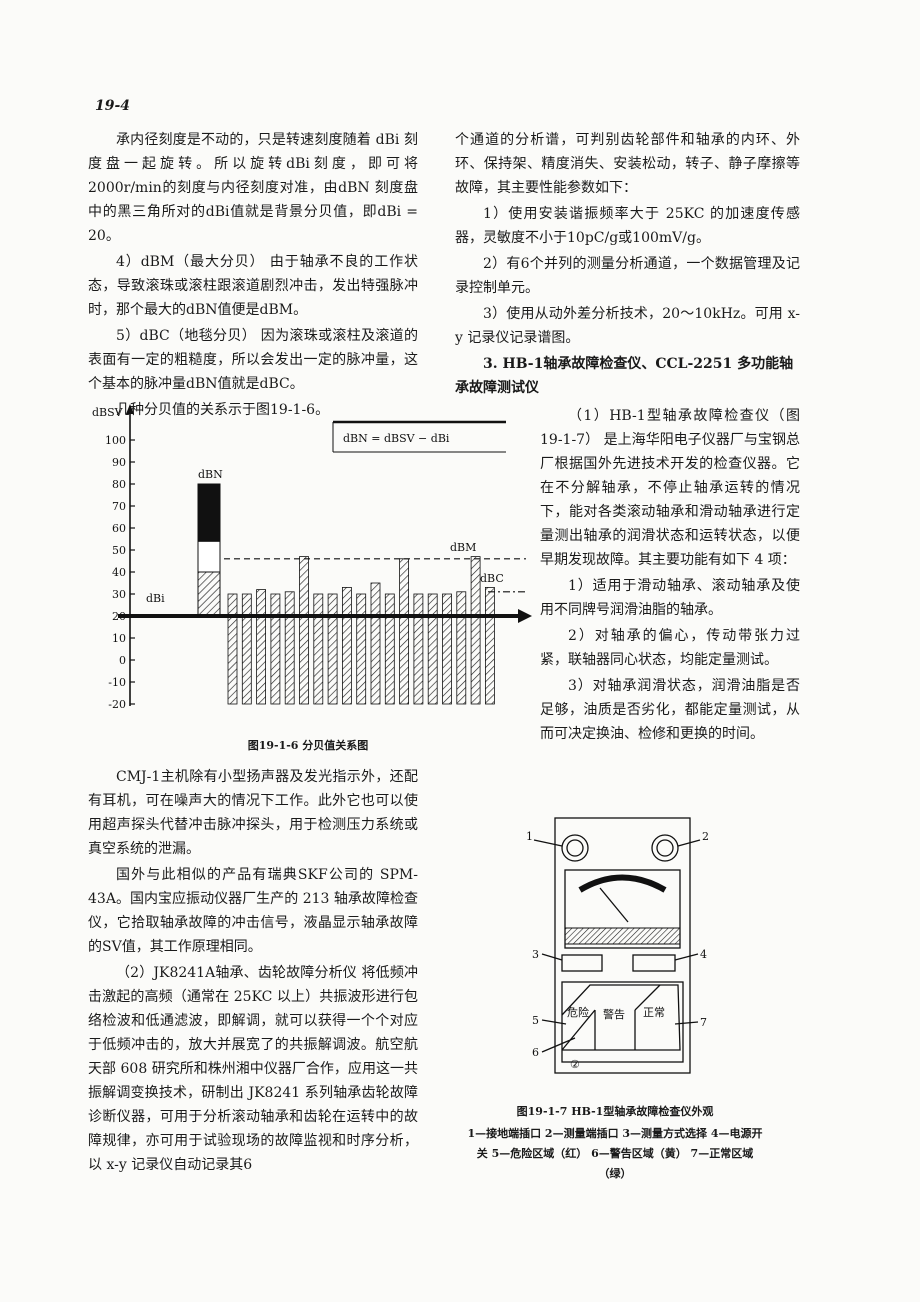 Image resolution: width=920 pixels, height=1302 pixels. What do you see at coordinates (654, 1012) in the screenshot?
I see `zone-label: 正常` at bounding box center [654, 1012].